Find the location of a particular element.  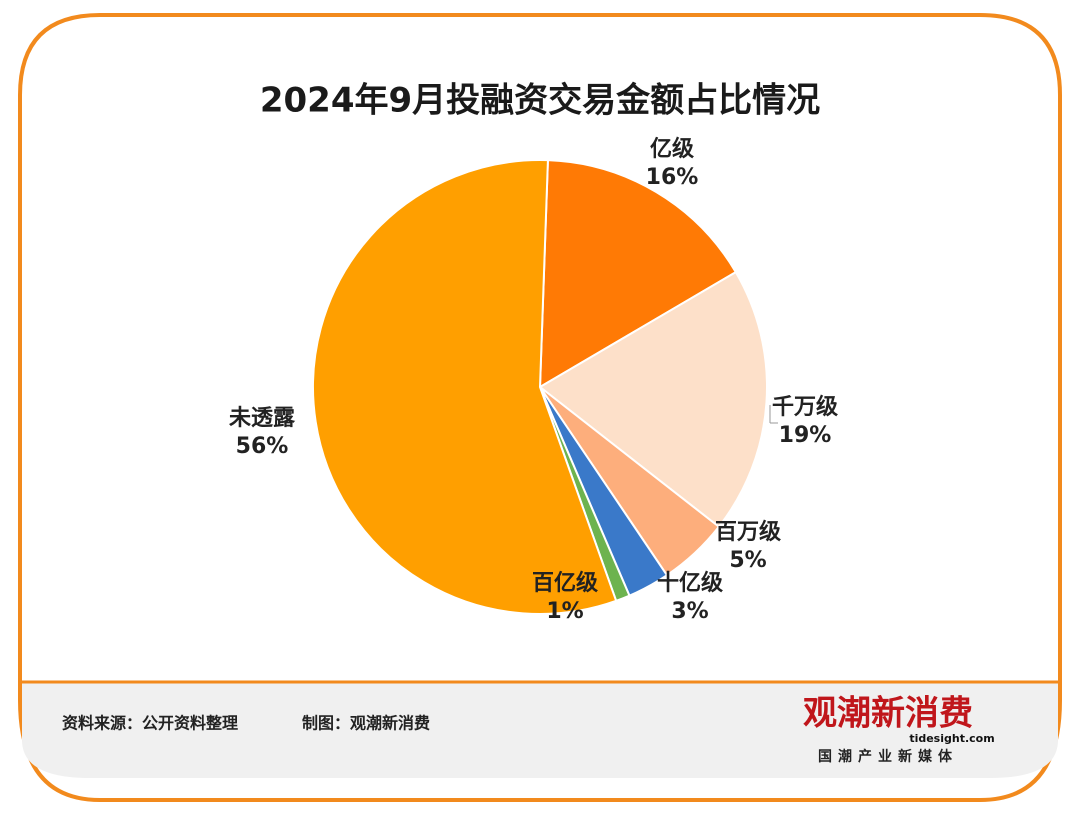

slice-value-label: 56% is located at coordinates (262, 446).